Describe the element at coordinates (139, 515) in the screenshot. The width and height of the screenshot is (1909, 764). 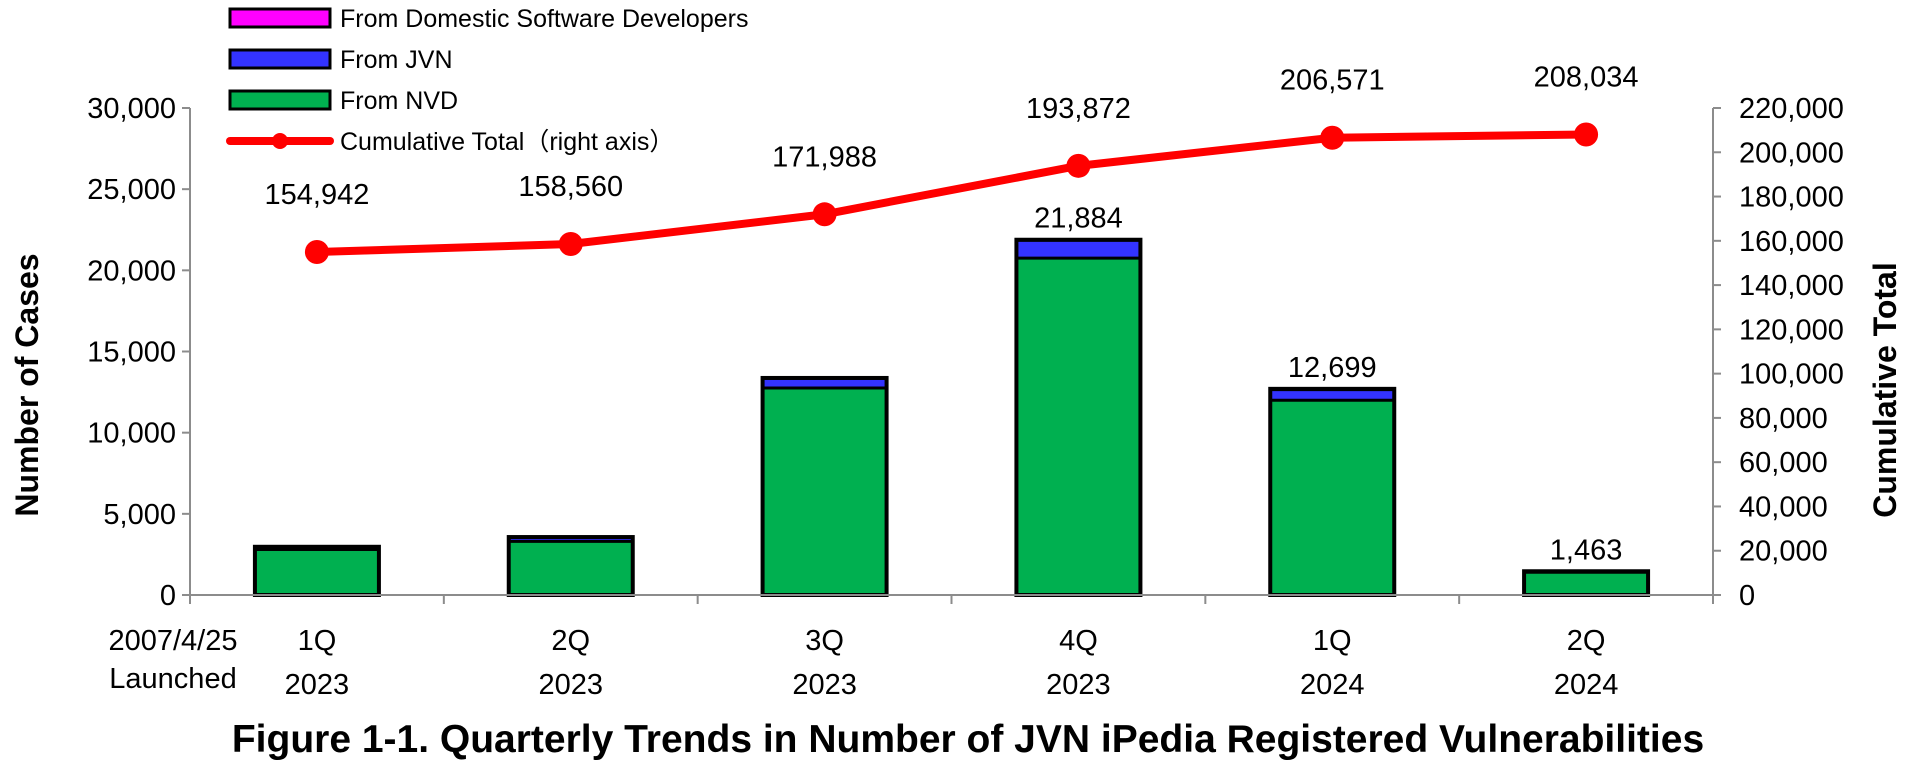
I see `y-tick-label: 5,000` at that location.